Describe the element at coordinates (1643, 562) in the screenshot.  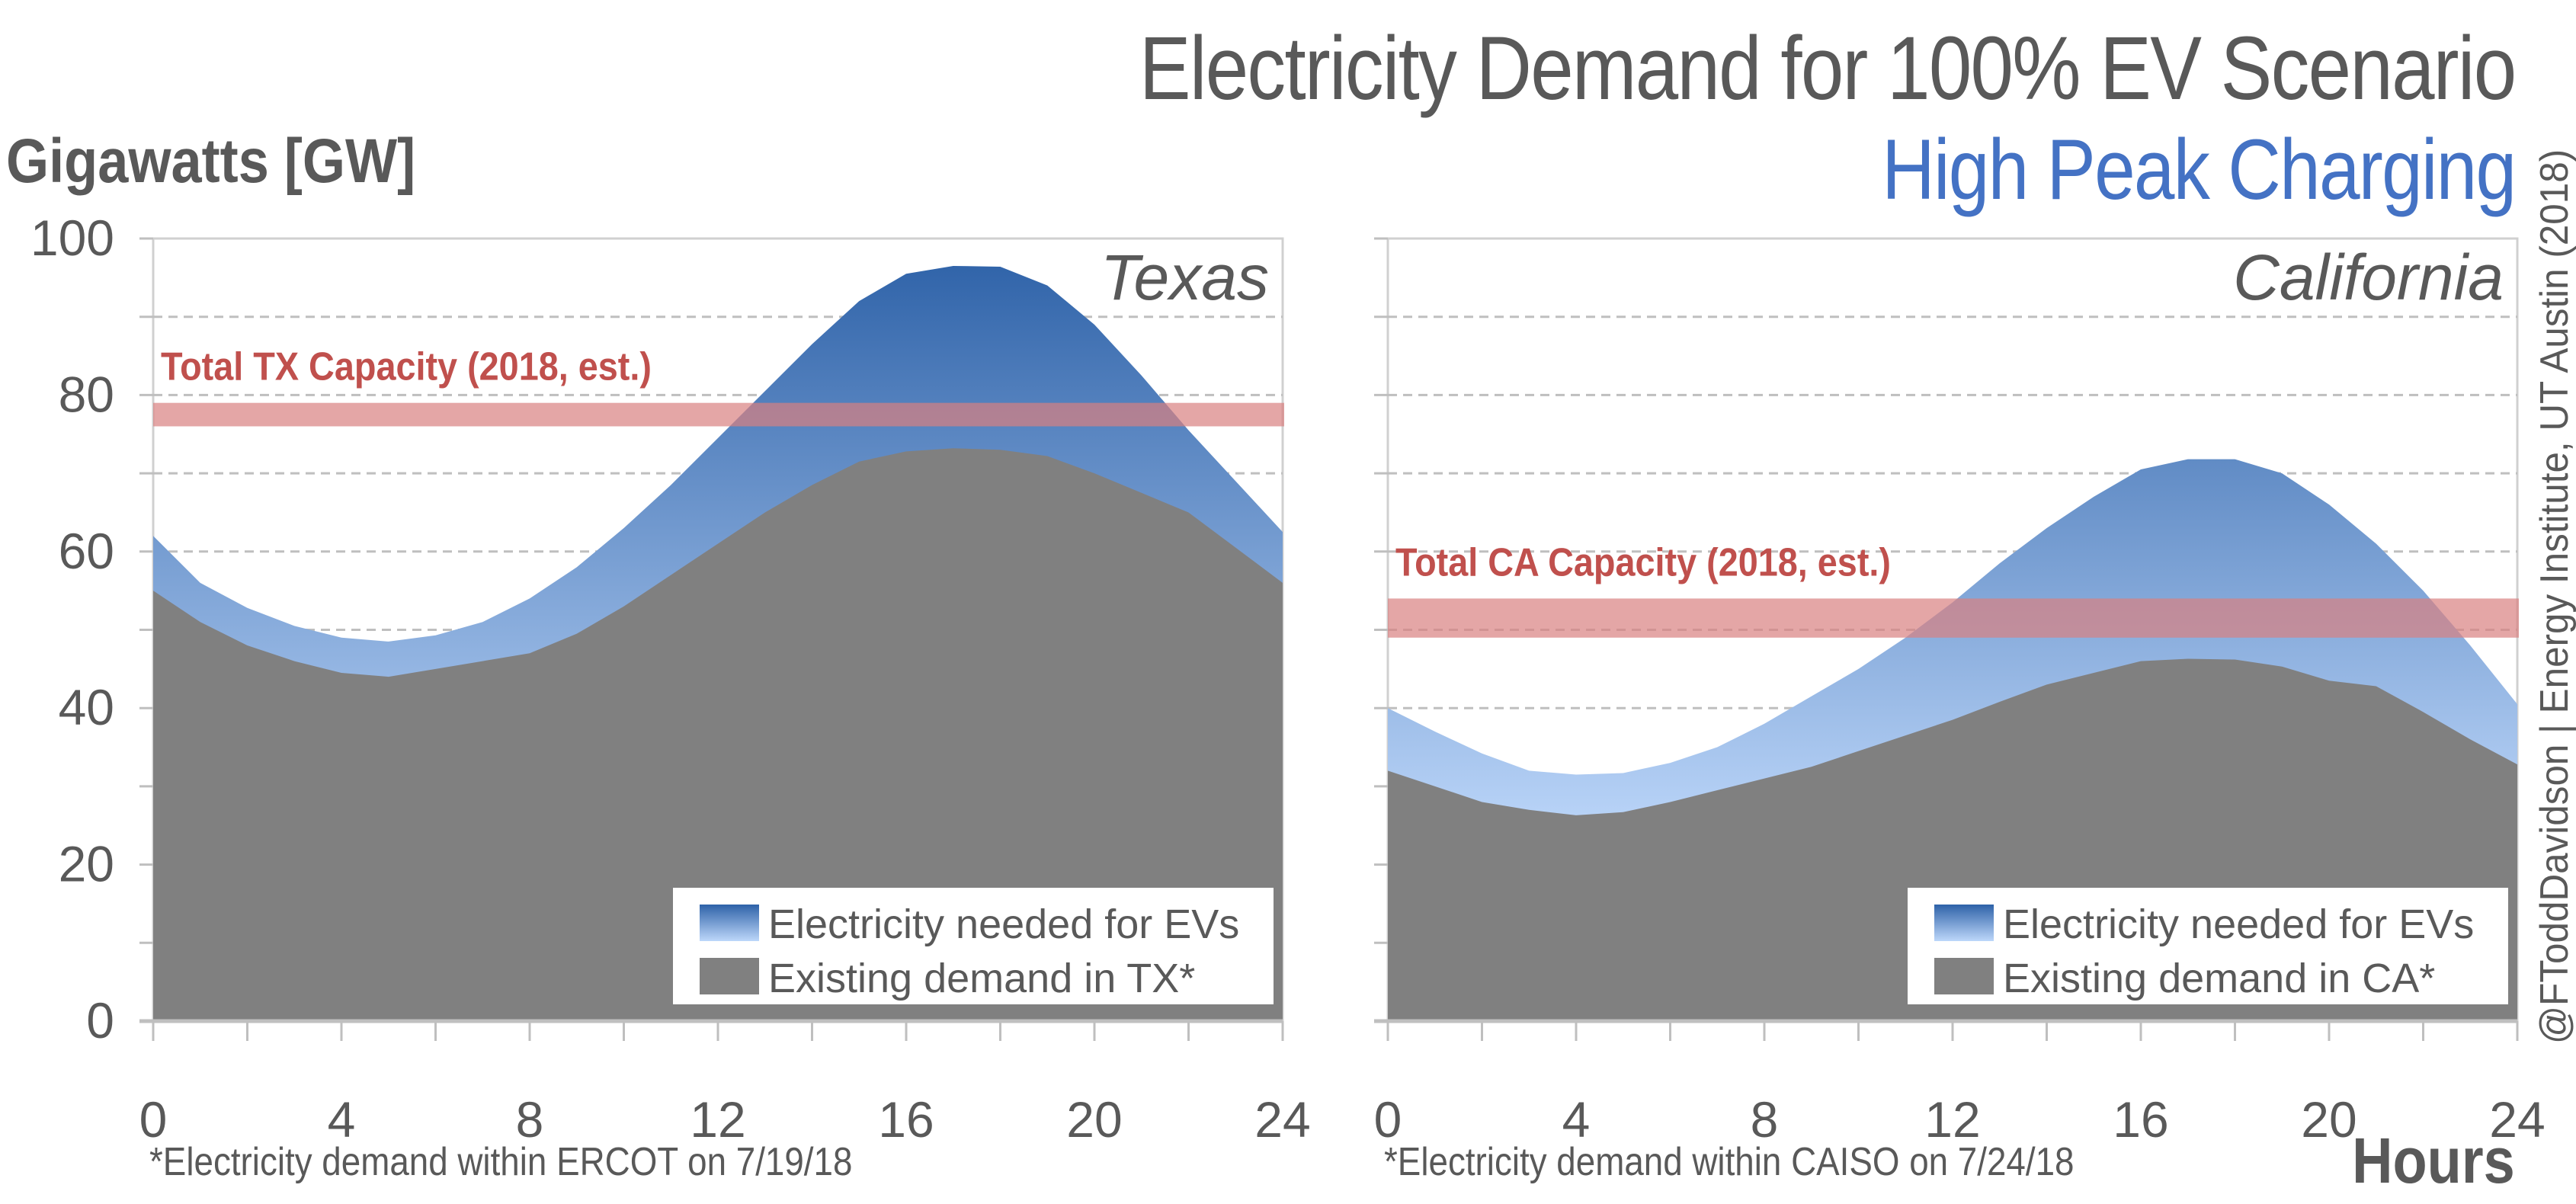
I see `capacity-label: Total CA Capacity (2018, est.)` at that location.